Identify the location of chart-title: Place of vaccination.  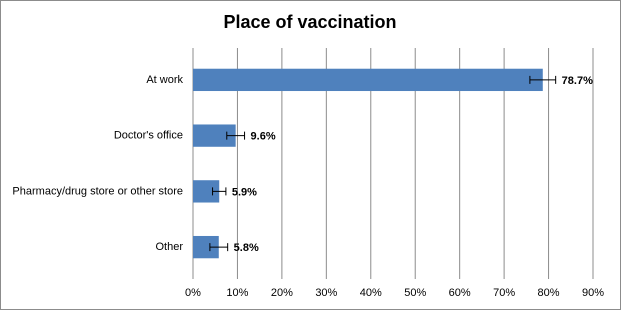
(309, 22).